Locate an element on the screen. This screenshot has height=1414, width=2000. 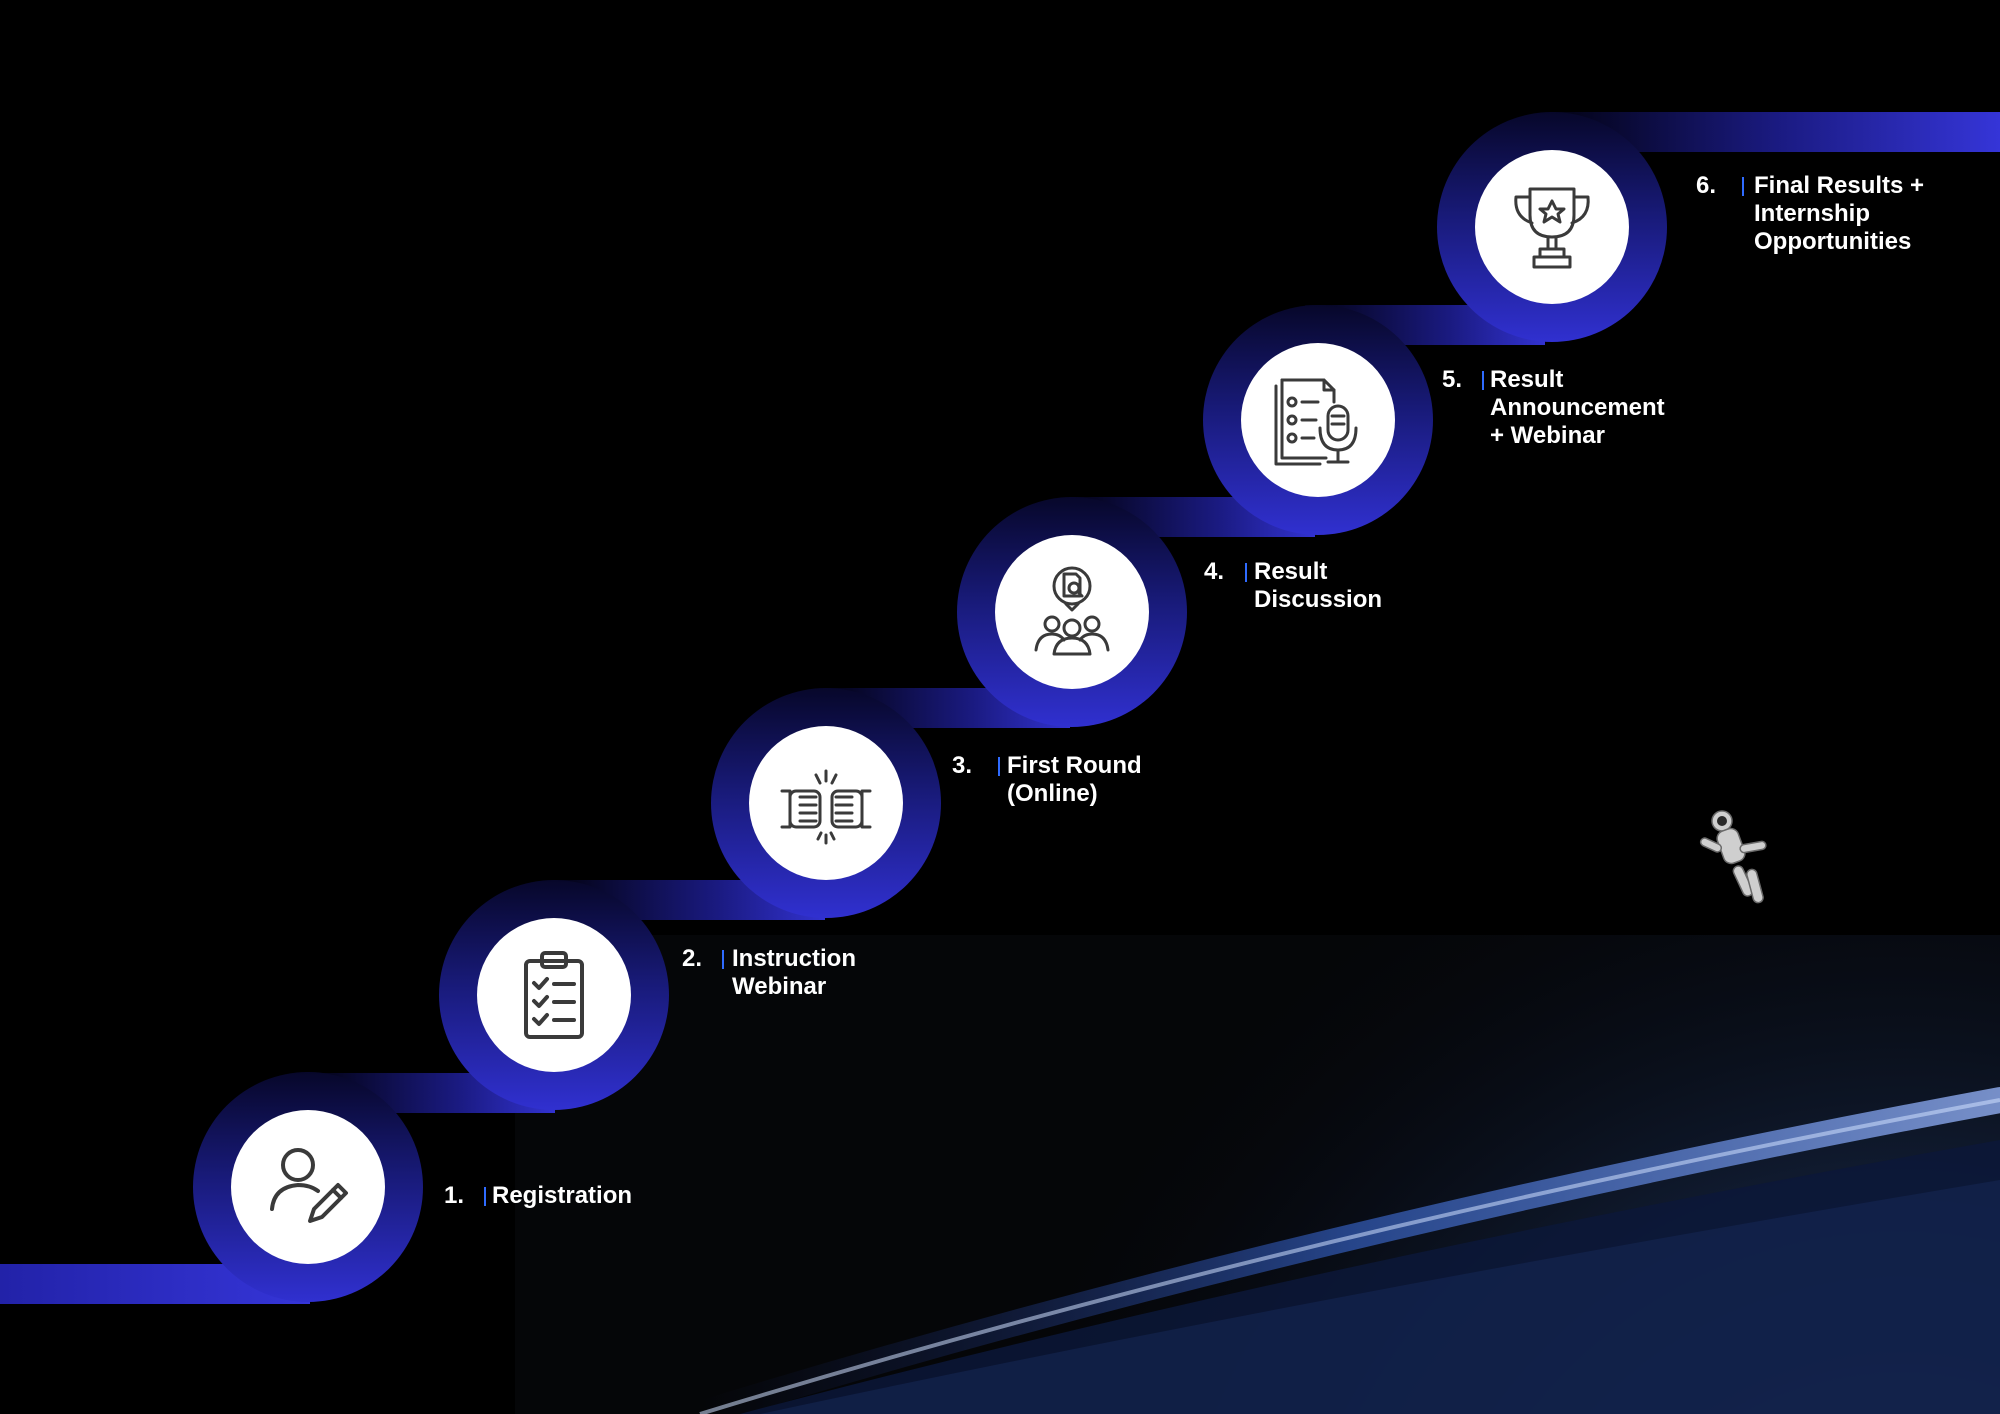
trophy-icon is located at coordinates (1552, 228).